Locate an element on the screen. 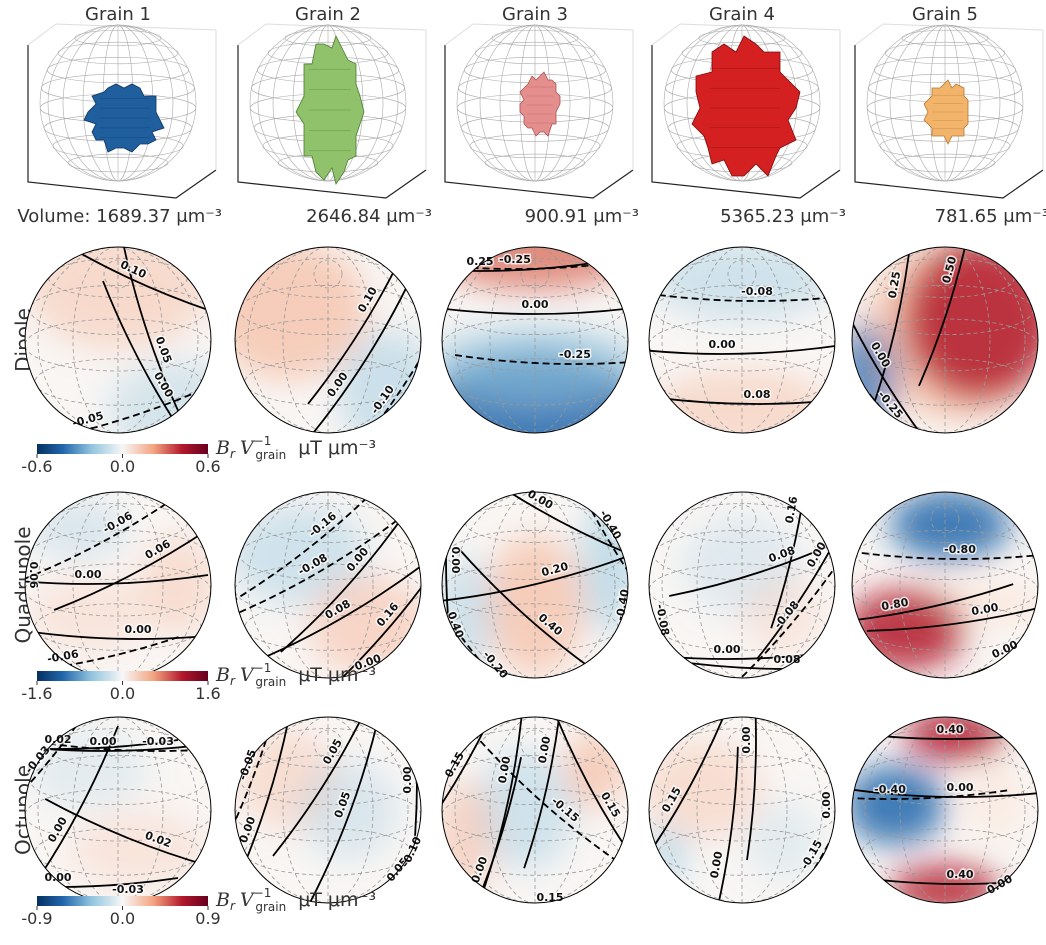 The width and height of the screenshot is (1046, 945). wireframe-sphere is located at coordinates (535, 103).